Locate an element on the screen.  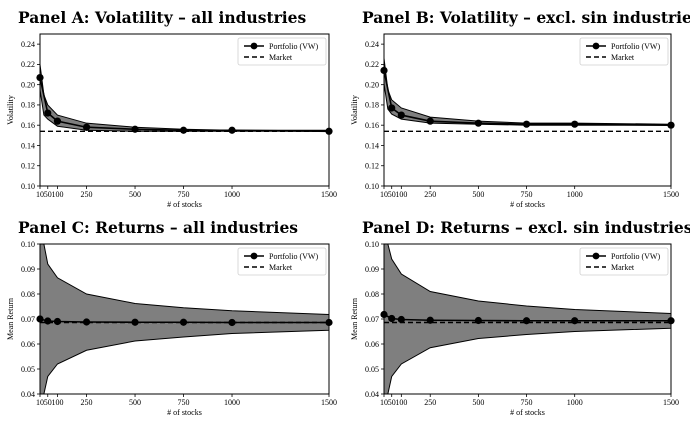
confidence-band is located at coordinates (527, 92).